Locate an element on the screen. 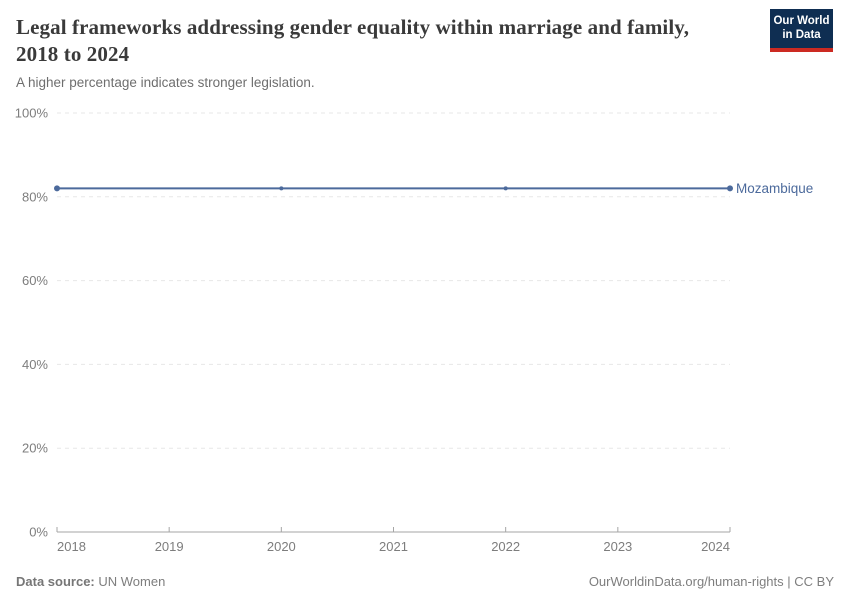 The height and width of the screenshot is (600, 850). x-tick-label: 2023 is located at coordinates (617, 546).